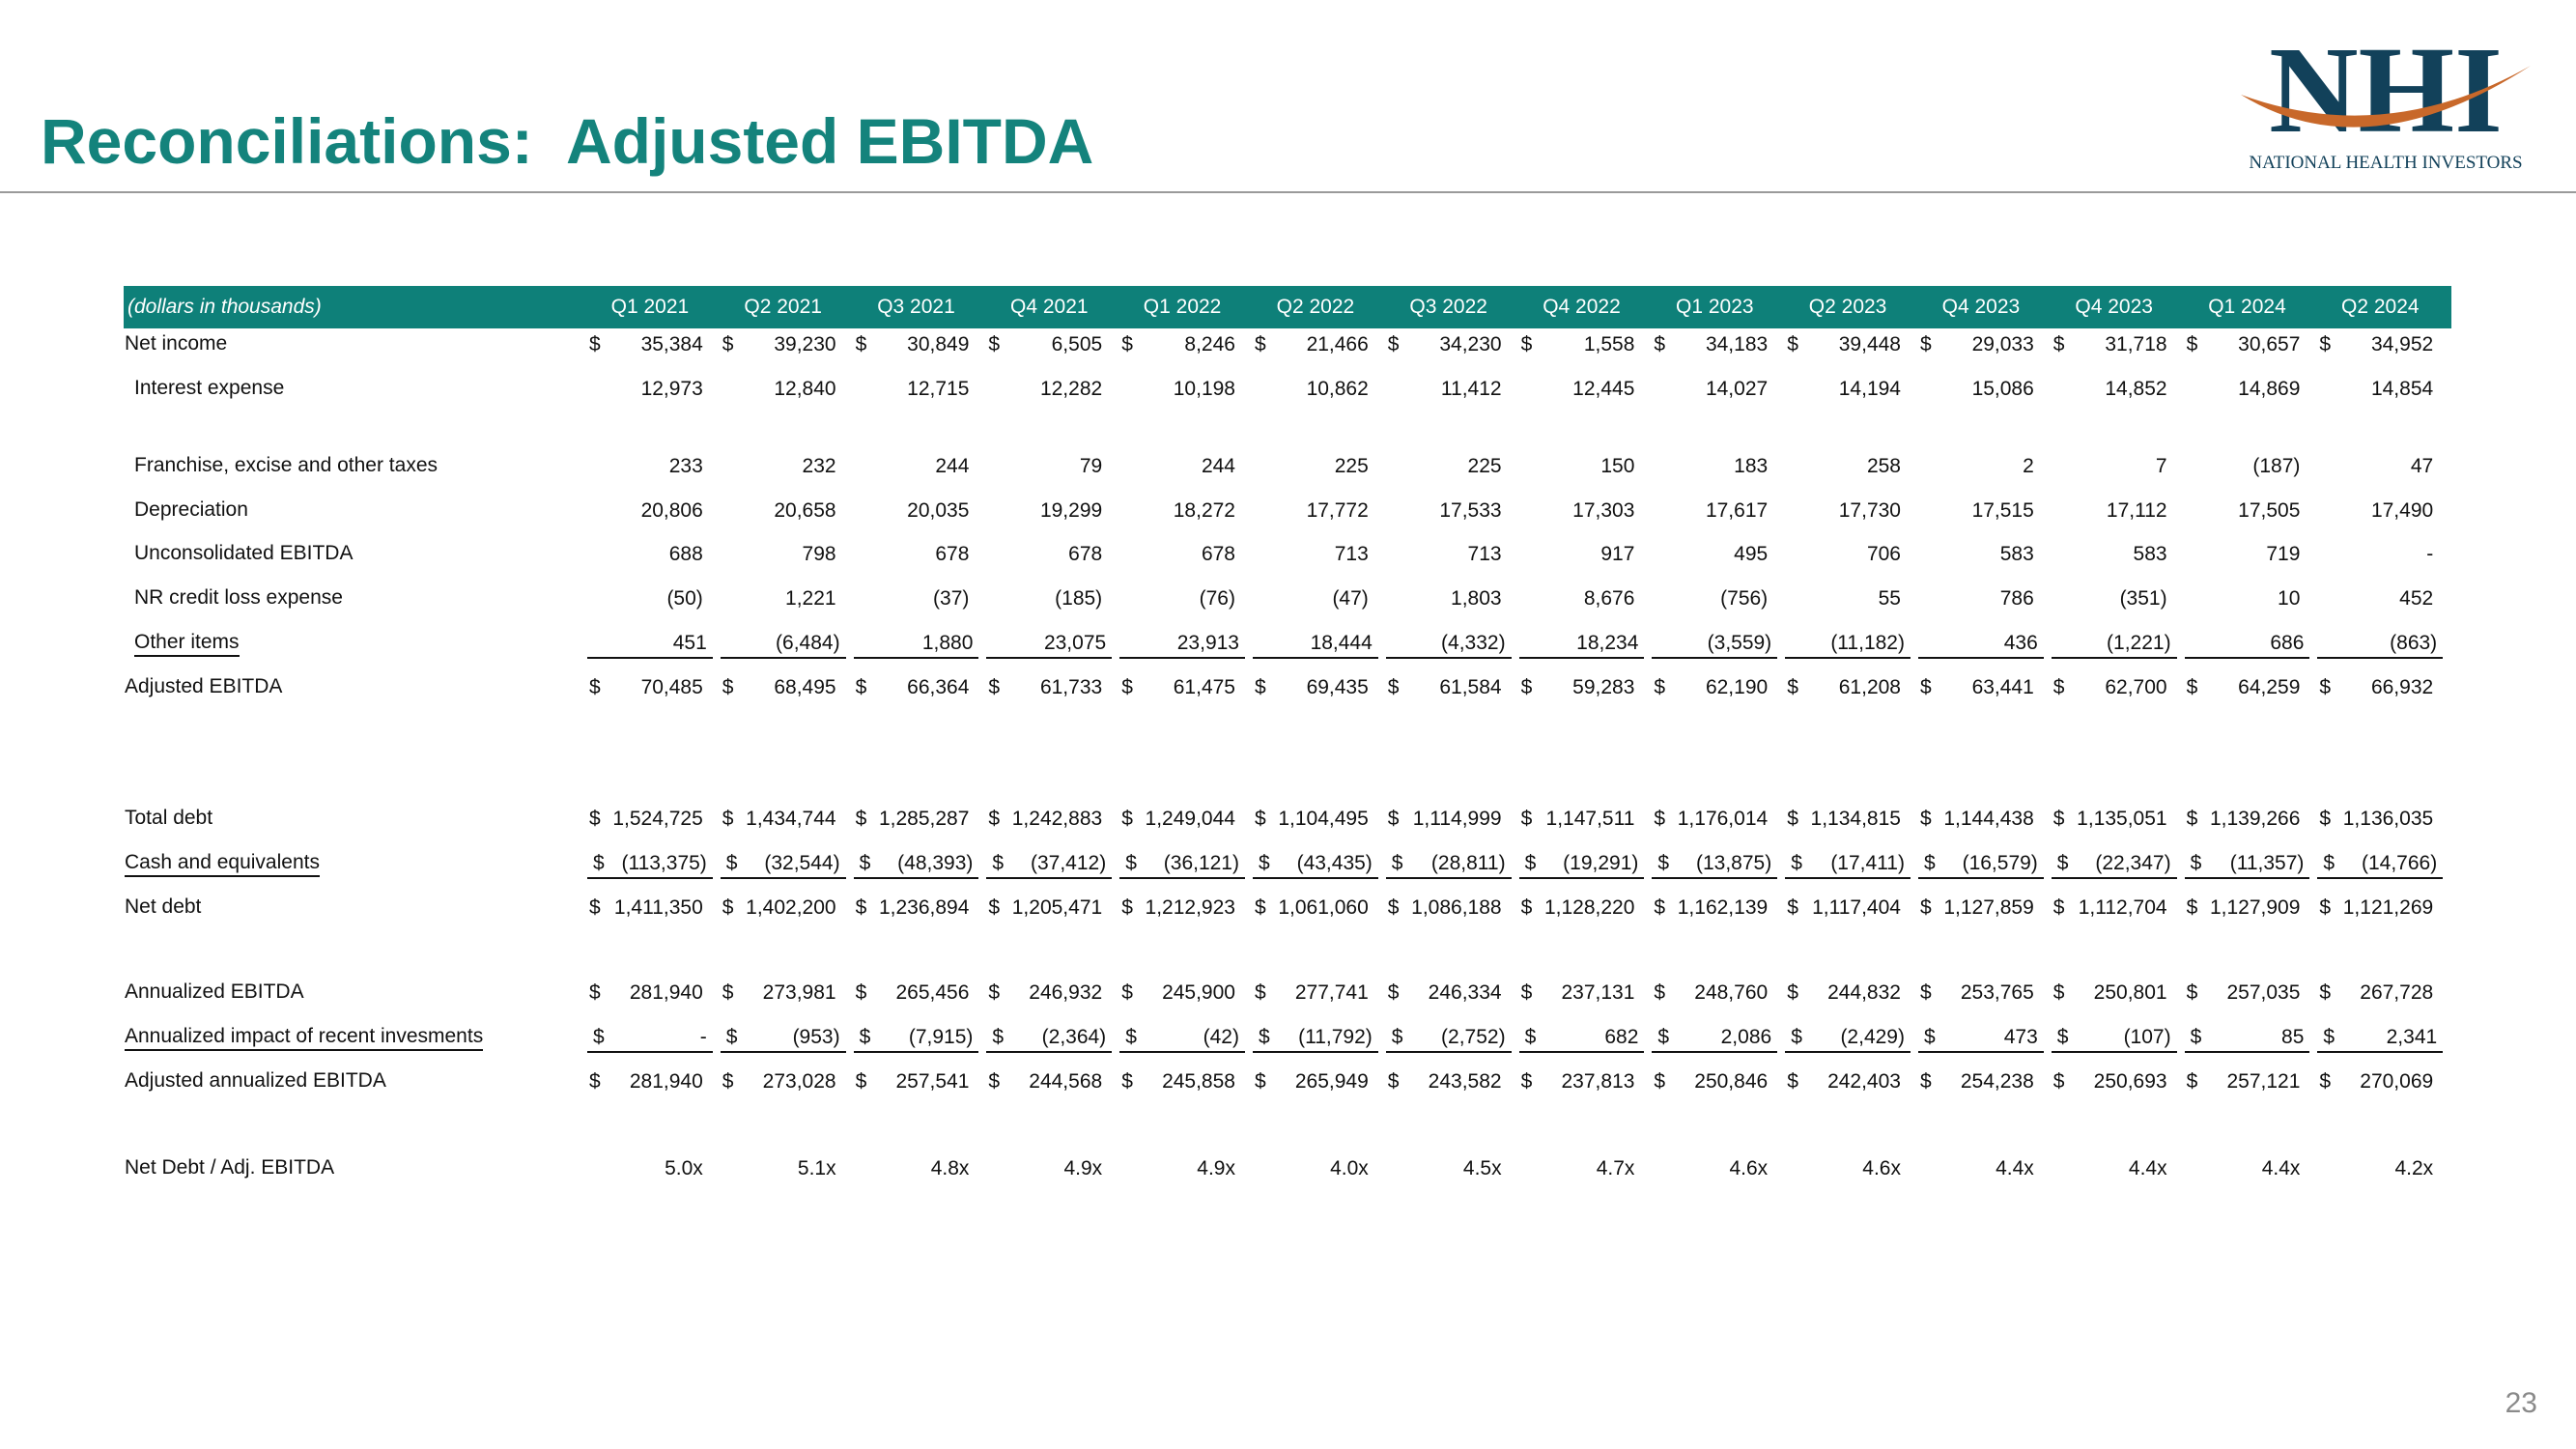 The height and width of the screenshot is (1449, 2576). Describe the element at coordinates (1079, 598) in the screenshot. I see `cell-value: (185)` at that location.